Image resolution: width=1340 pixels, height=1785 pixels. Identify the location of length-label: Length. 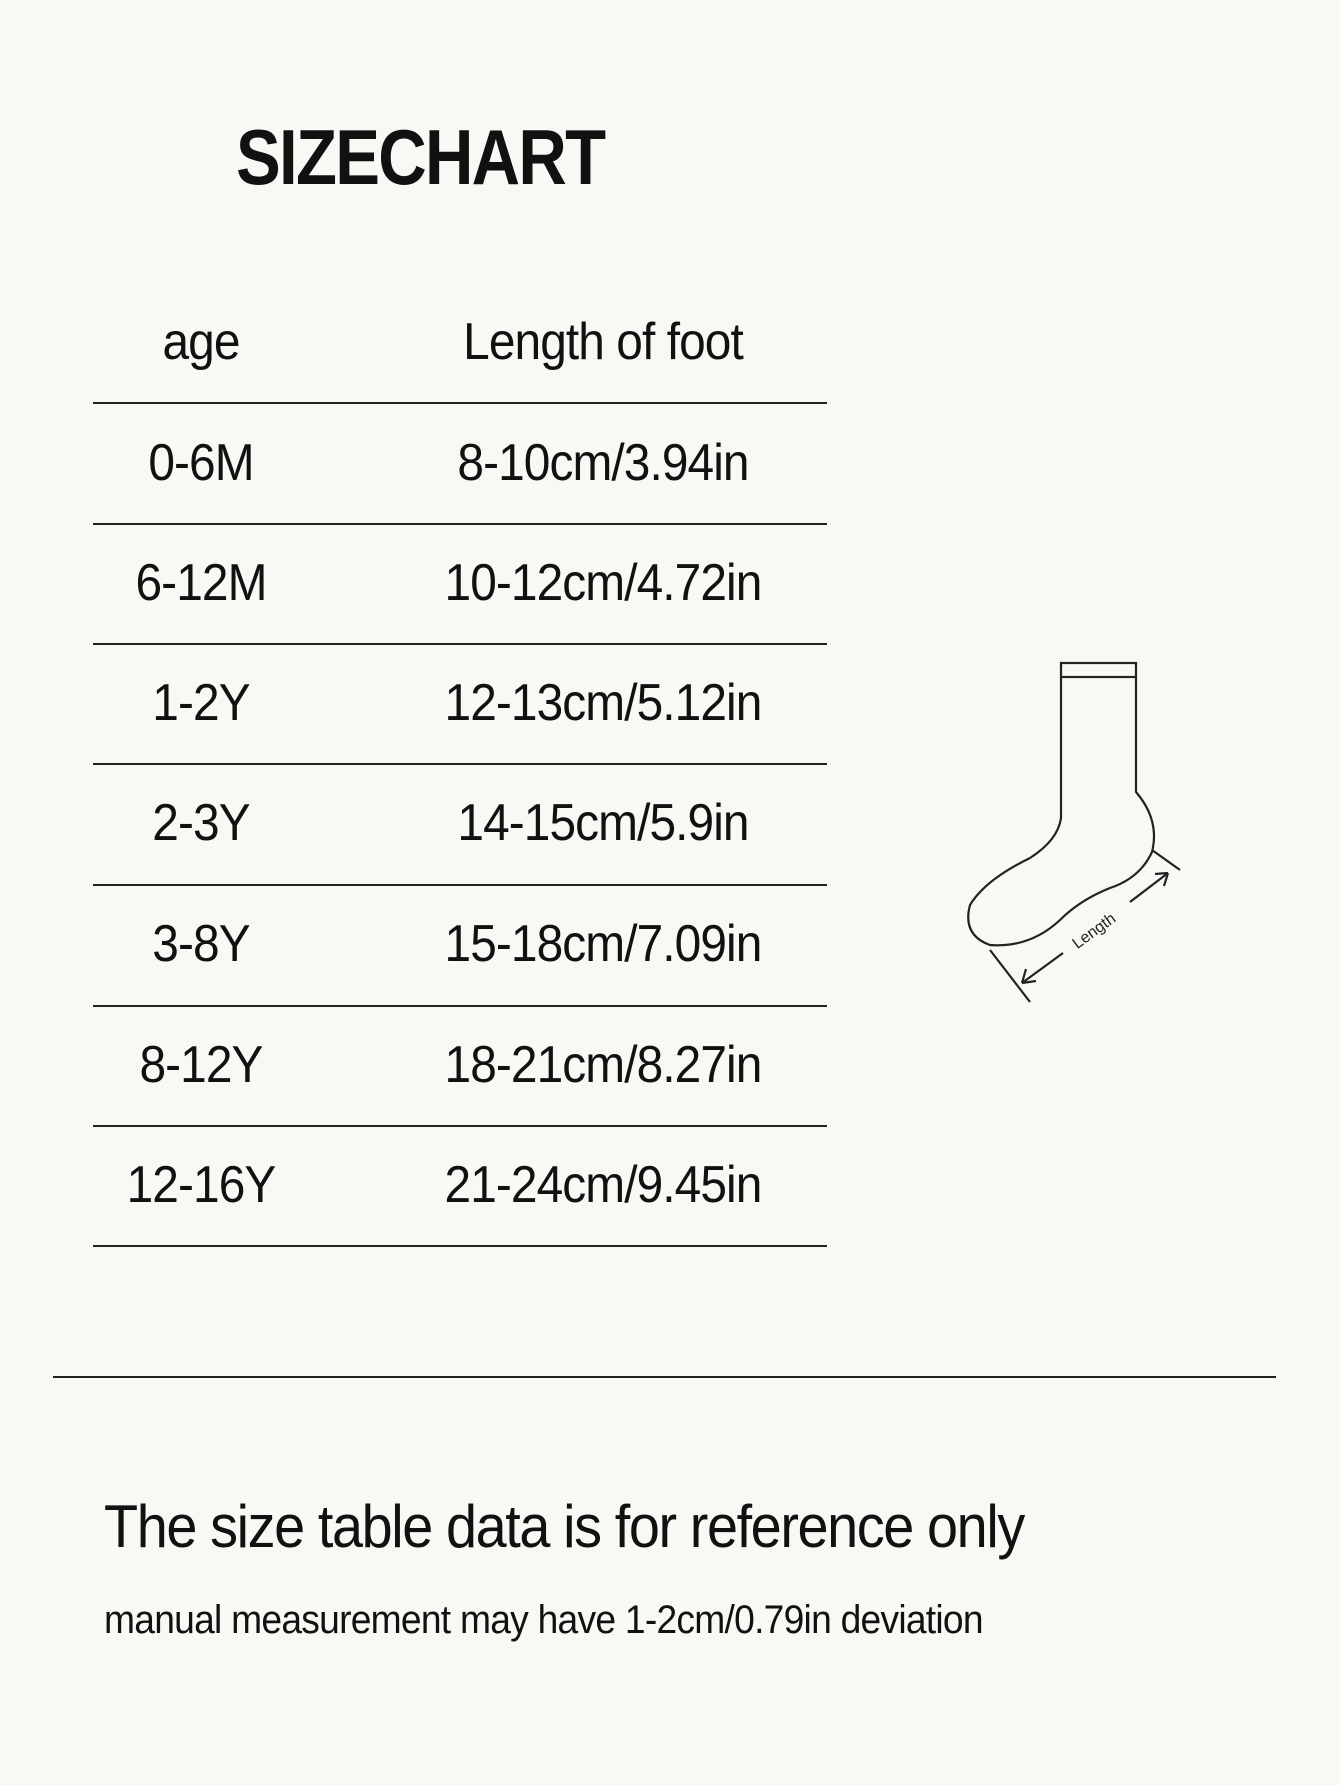
(1095, 931).